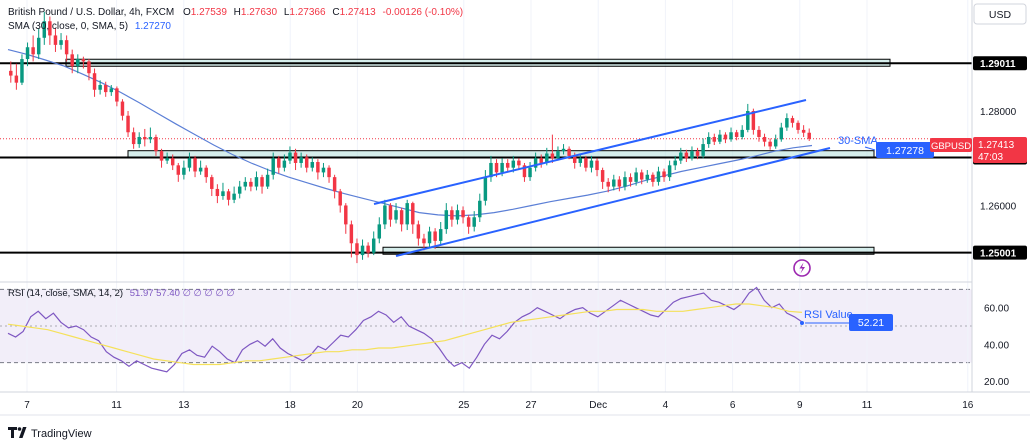 Image resolution: width=1030 pixels, height=445 pixels. Describe the element at coordinates (951, 145) in the screenshot. I see `symbol-tag` at that location.